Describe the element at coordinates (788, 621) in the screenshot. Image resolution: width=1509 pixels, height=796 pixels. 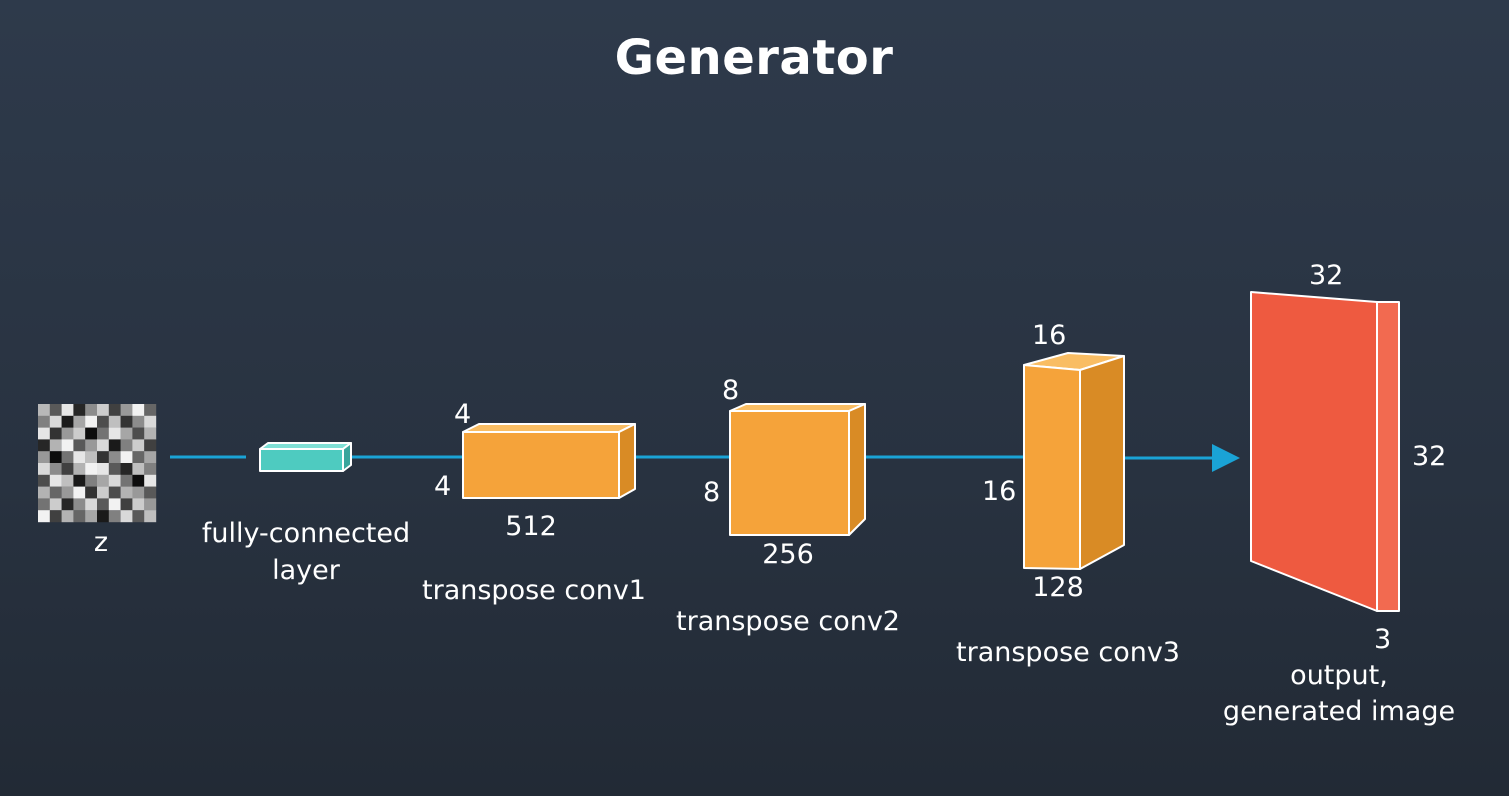
I see `conv2-title-label: transpose conv2` at that location.